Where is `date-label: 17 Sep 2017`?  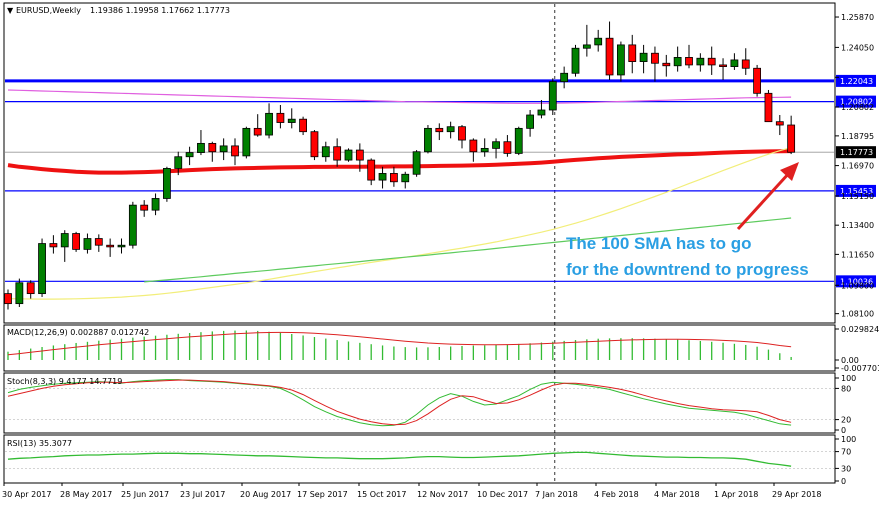
date-label: 17 Sep 2017 is located at coordinates (322, 494).